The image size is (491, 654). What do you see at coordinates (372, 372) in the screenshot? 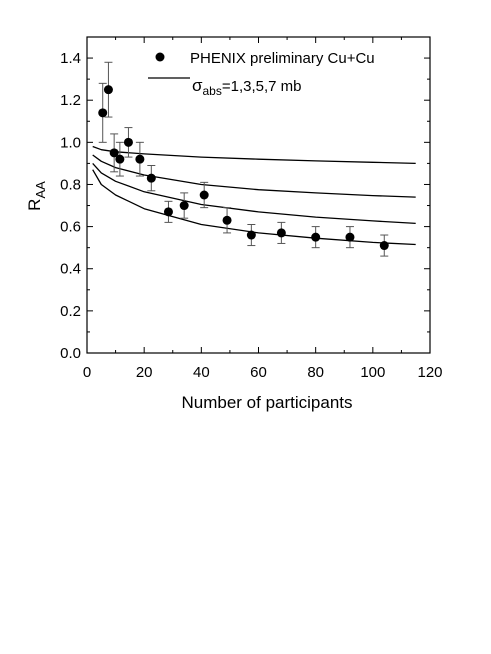
I see `x-tick-label: 100` at bounding box center [372, 372].